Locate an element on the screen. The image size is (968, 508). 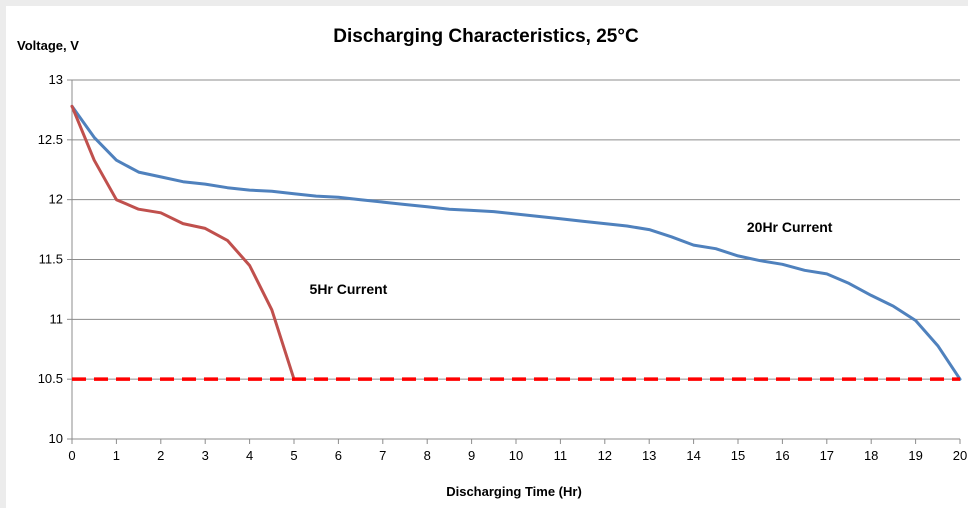
annotation-20hr-current: 20Hr Current is located at coordinates (790, 227).